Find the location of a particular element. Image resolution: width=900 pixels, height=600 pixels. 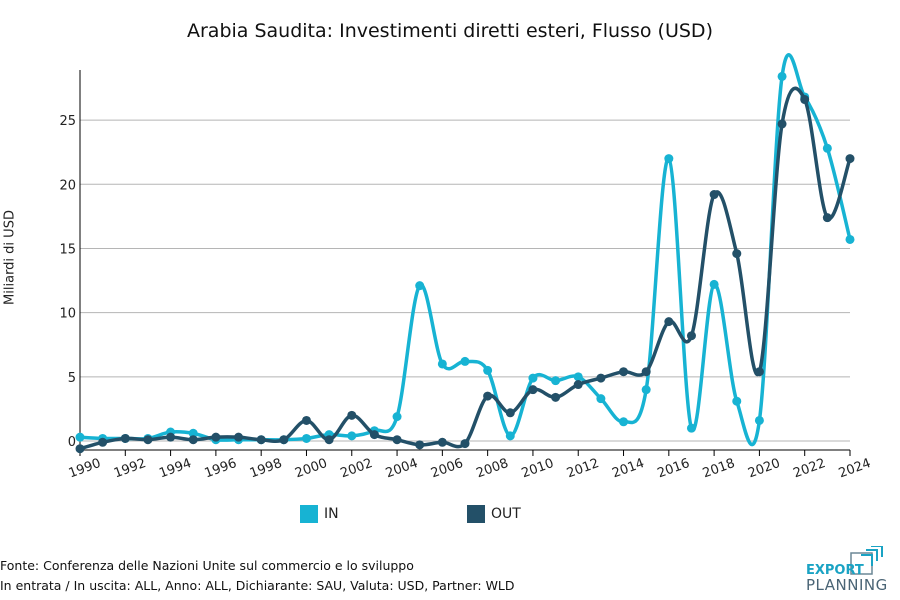

logo-text-export: EXPORT is located at coordinates (835, 570).